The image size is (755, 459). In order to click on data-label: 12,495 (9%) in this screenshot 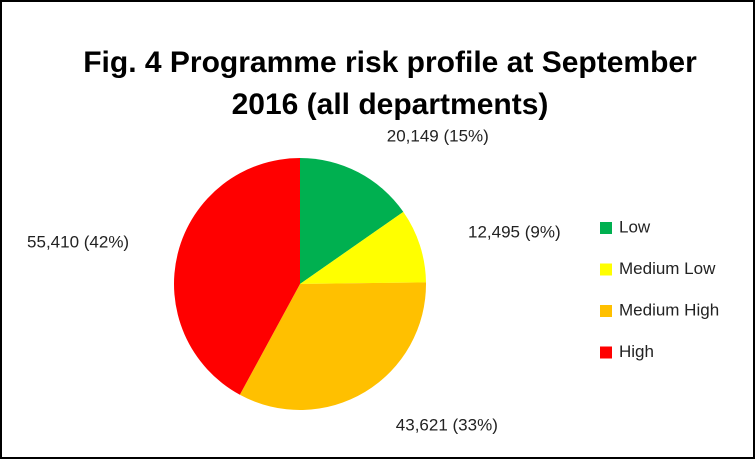, I will do `click(514, 232)`.